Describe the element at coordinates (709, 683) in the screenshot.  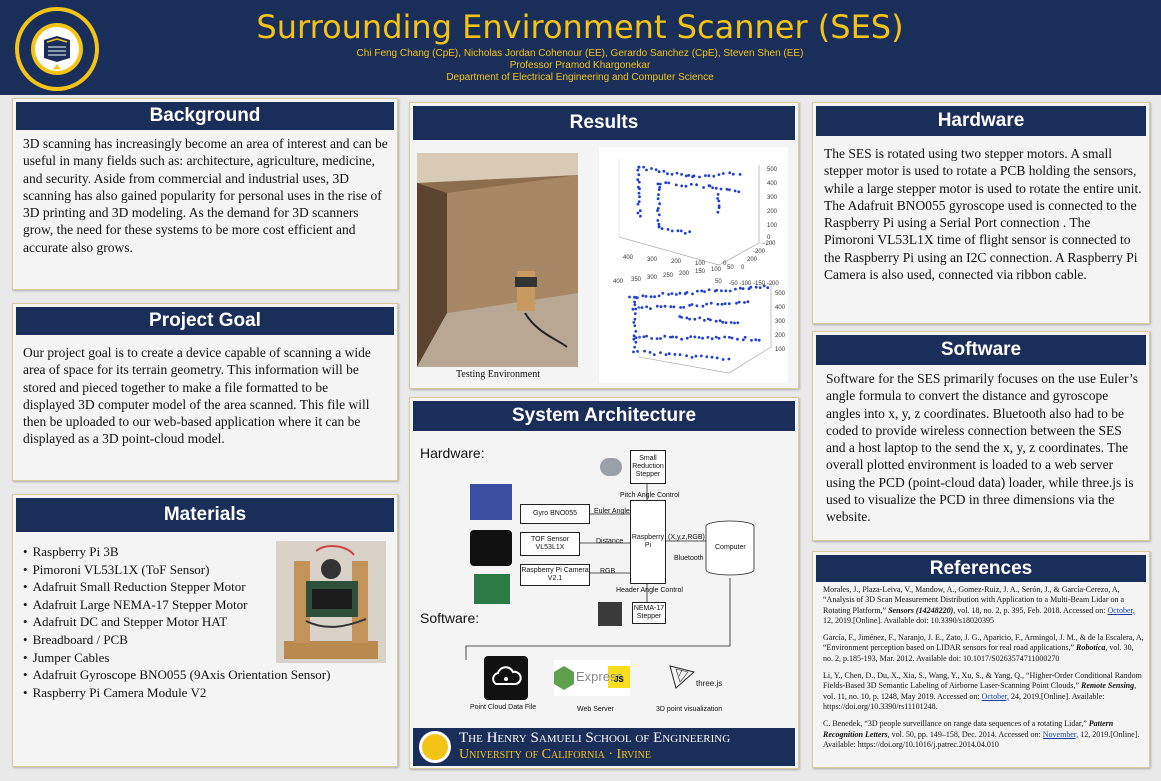
I see `threejs-label: three.js` at that location.